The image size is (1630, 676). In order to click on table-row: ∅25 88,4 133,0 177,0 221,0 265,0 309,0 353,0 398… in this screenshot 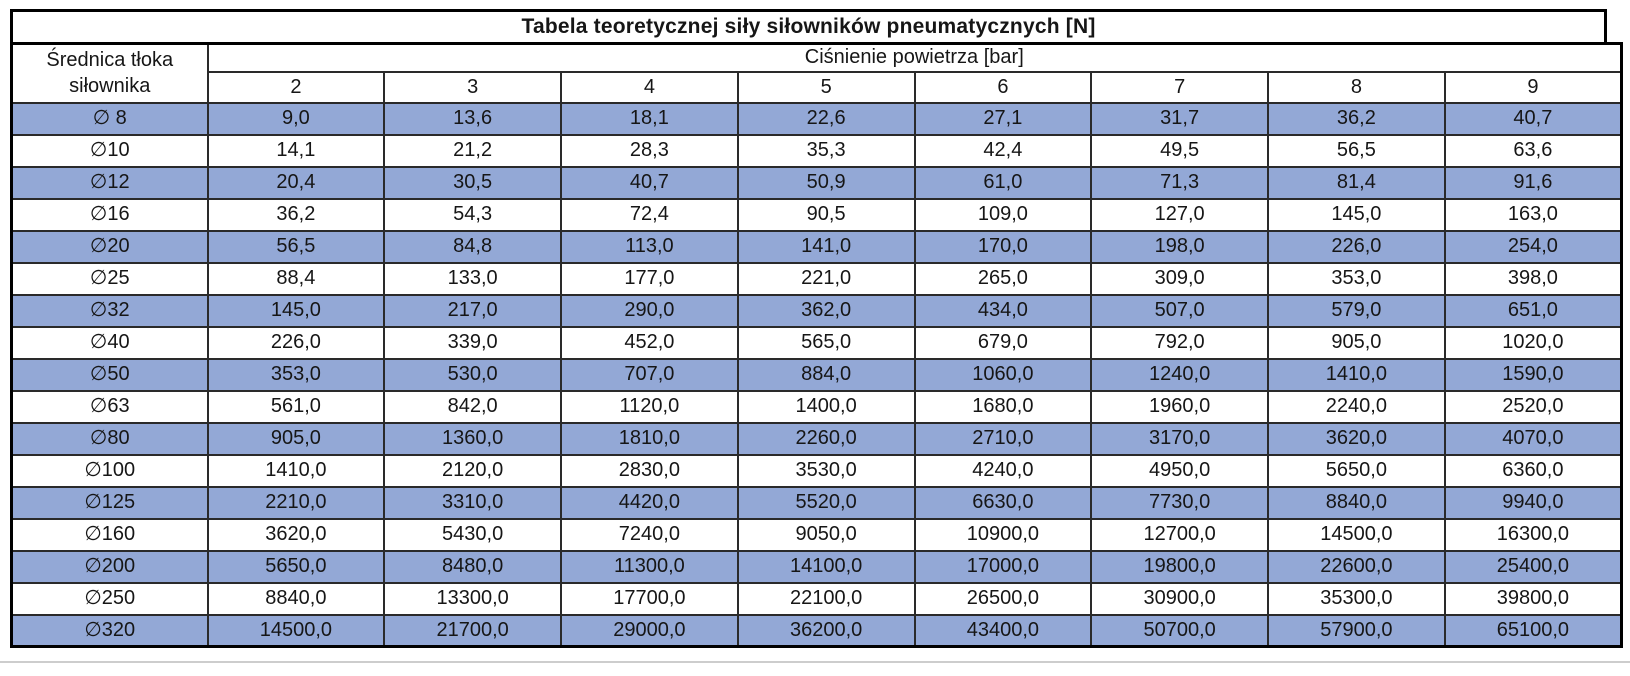, I will do `click(816, 278)`.